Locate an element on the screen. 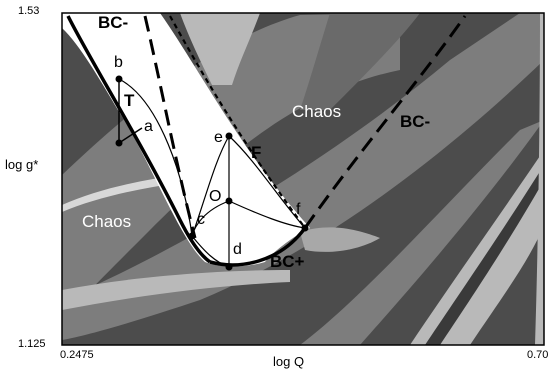  point-label-f: f is located at coordinates (298, 209).